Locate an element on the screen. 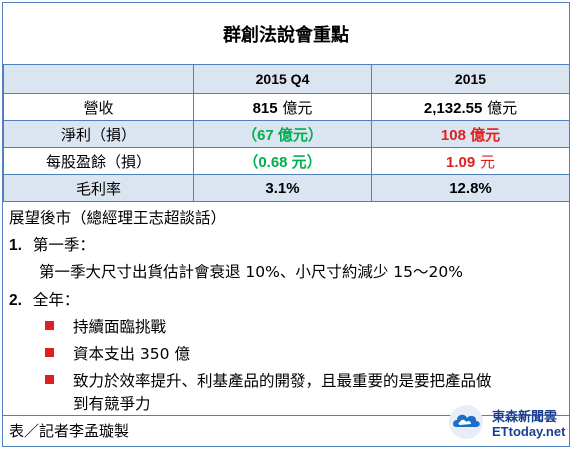 This screenshot has width=574, height=450. q4-value-cell: （0.68 元） is located at coordinates (282, 161).